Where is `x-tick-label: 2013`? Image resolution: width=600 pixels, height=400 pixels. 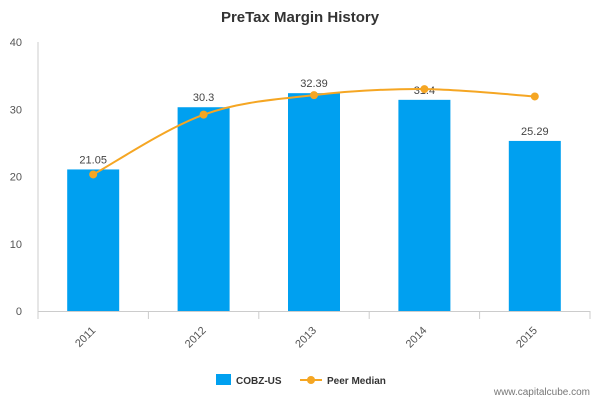 x-tick-label: 2013 is located at coordinates (306, 338).